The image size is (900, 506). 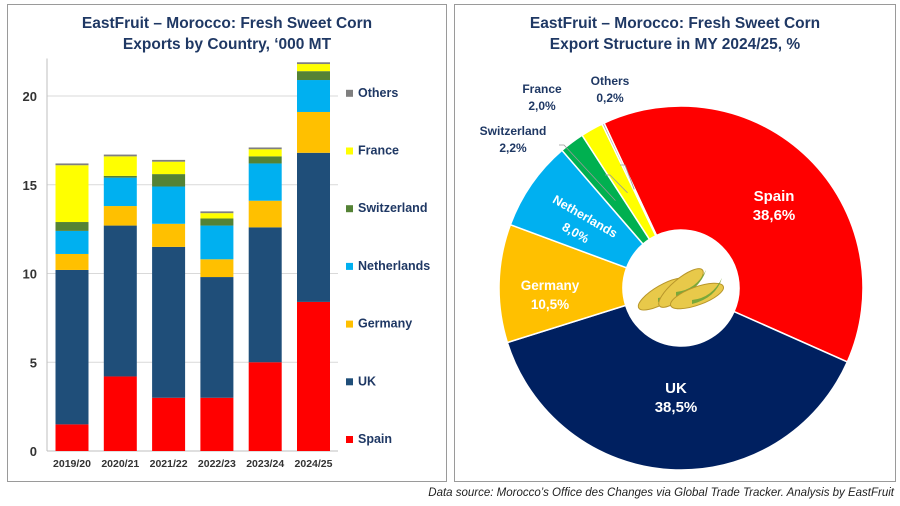 What do you see at coordinates (774, 215) in the screenshot?
I see `slice-label-value: 38,6%` at bounding box center [774, 215].